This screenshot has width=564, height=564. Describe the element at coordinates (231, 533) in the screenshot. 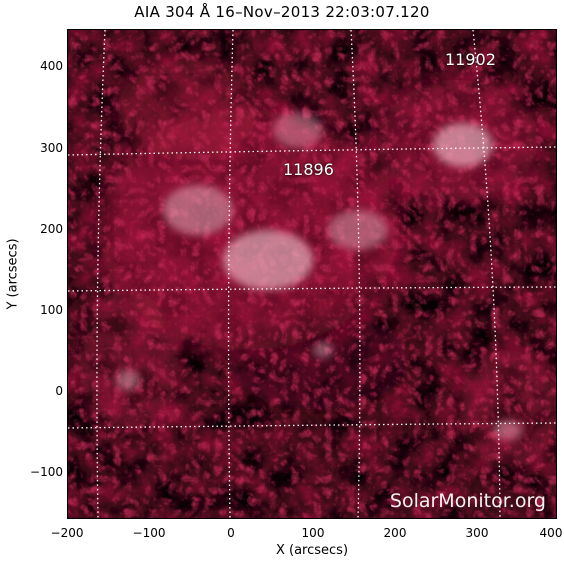

I see `x-tick-label: 0` at that location.